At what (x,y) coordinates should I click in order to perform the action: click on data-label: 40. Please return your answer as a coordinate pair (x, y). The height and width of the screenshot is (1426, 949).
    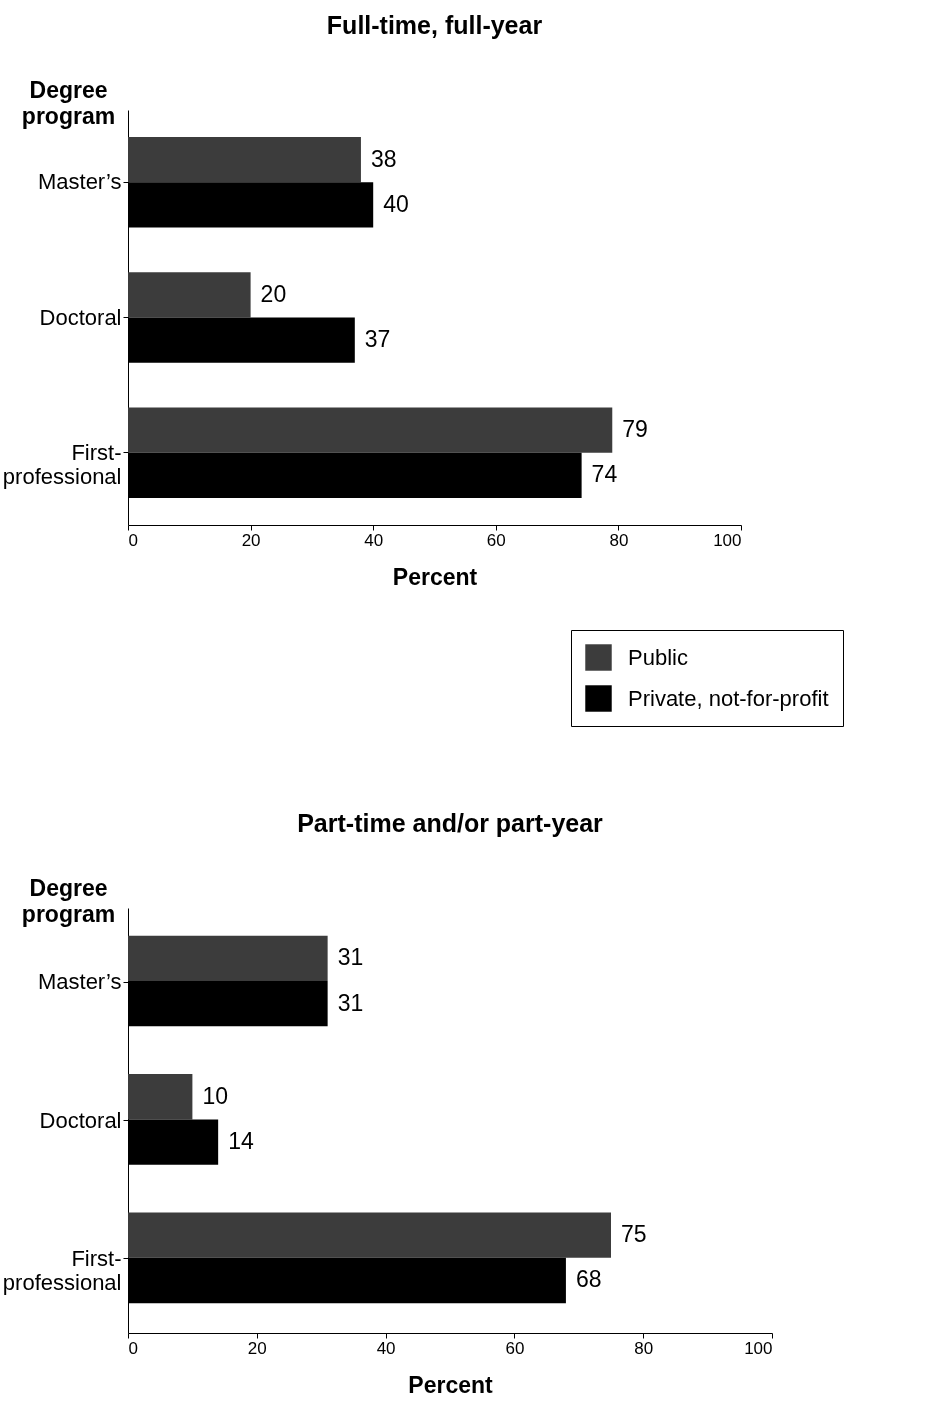
    Looking at the image, I should click on (396, 203).